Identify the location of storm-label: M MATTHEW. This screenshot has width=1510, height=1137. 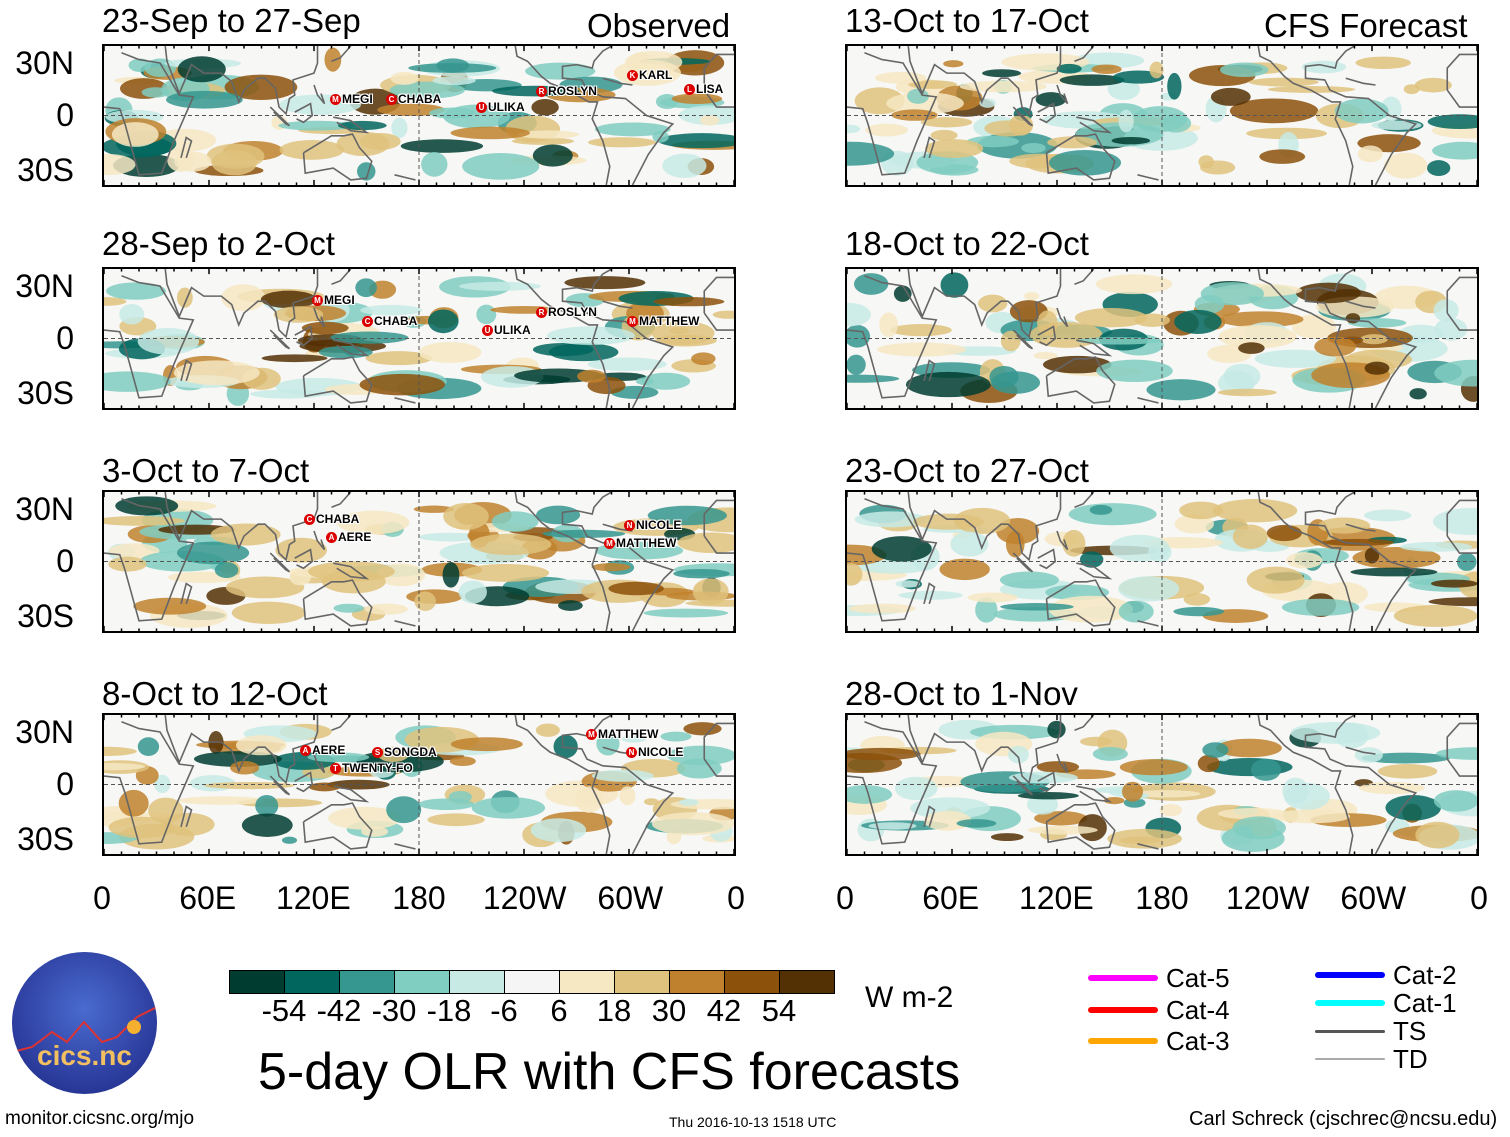
(640, 543).